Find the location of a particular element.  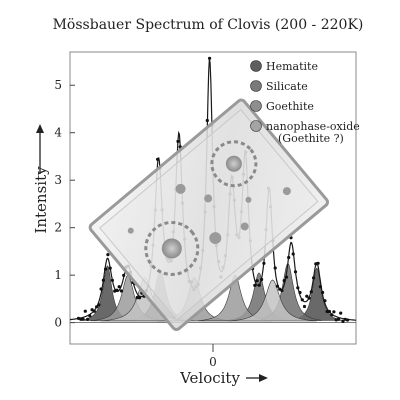

y-tick-label: 1 is located at coordinates (58, 275).